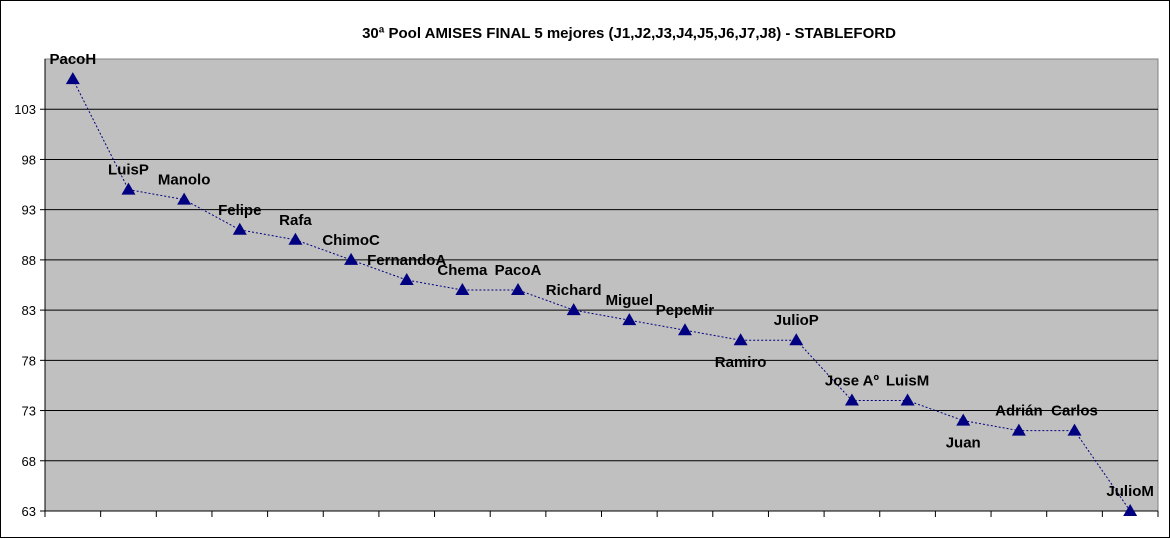 The image size is (1170, 539). I want to click on data-point-label: Rafa, so click(295, 220).